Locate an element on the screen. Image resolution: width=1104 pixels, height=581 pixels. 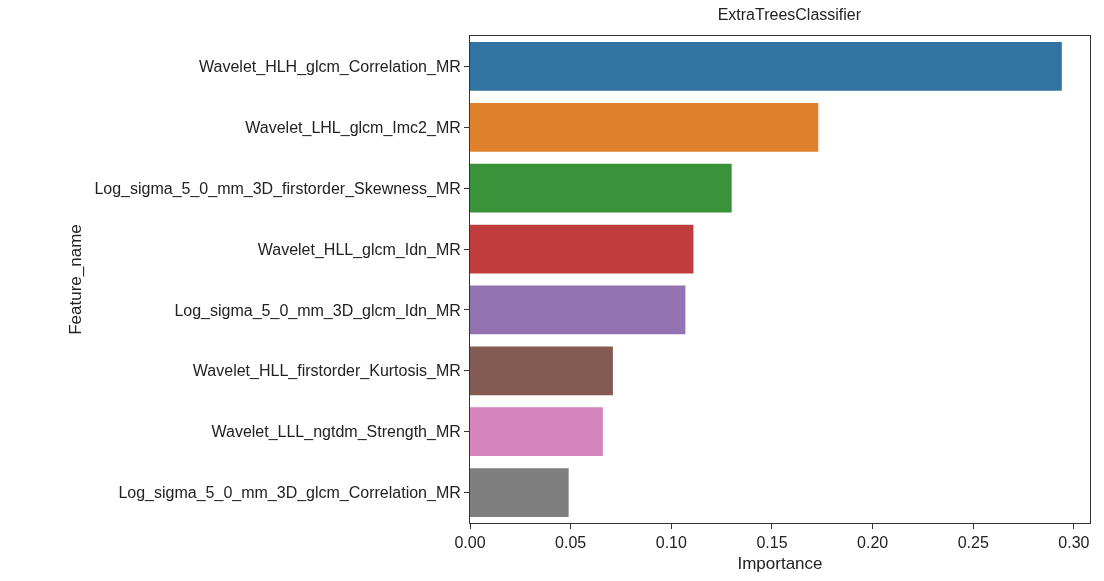
chart-title: ExtraTreesClassifier is located at coordinates (789, 14).